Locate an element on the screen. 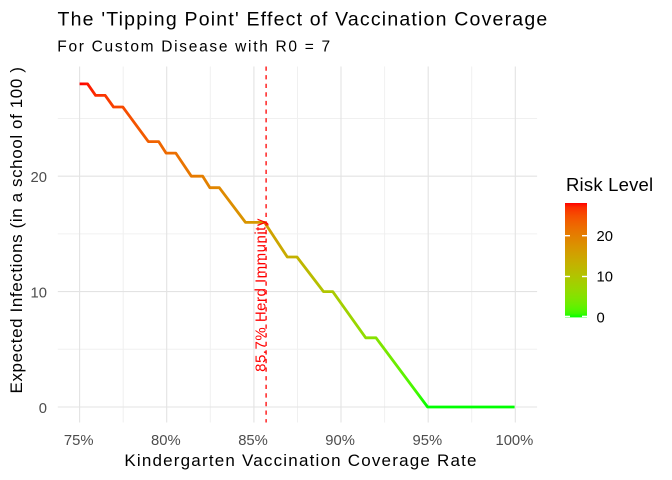 This screenshot has width=672, height=480. svg-text:Kindergarten Vaccination Cover: Kindergarten Vaccination Coverage Rate is located at coordinates (300, 460).